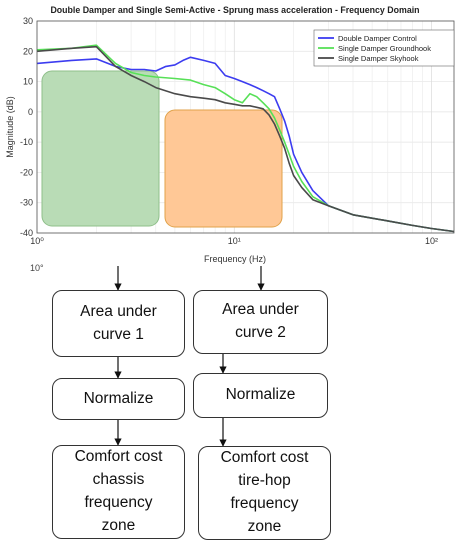 Image resolution: width=470 pixels, height=550 pixels. What do you see at coordinates (378, 58) in the screenshot?
I see `legend-label: Single Damper Skyhook` at bounding box center [378, 58].